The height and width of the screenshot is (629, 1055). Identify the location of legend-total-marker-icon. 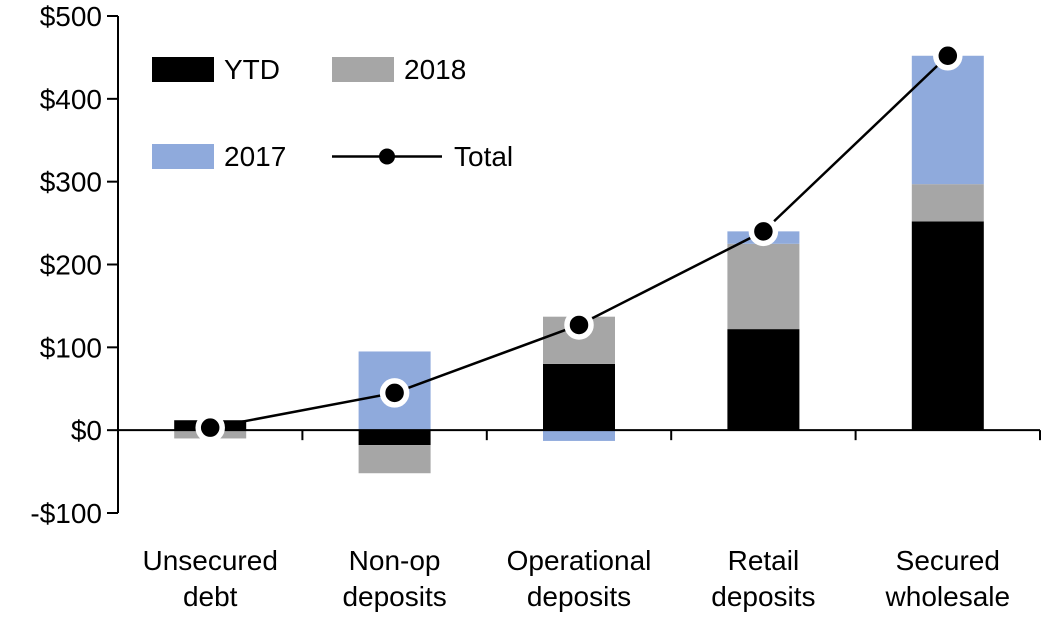
(387, 156).